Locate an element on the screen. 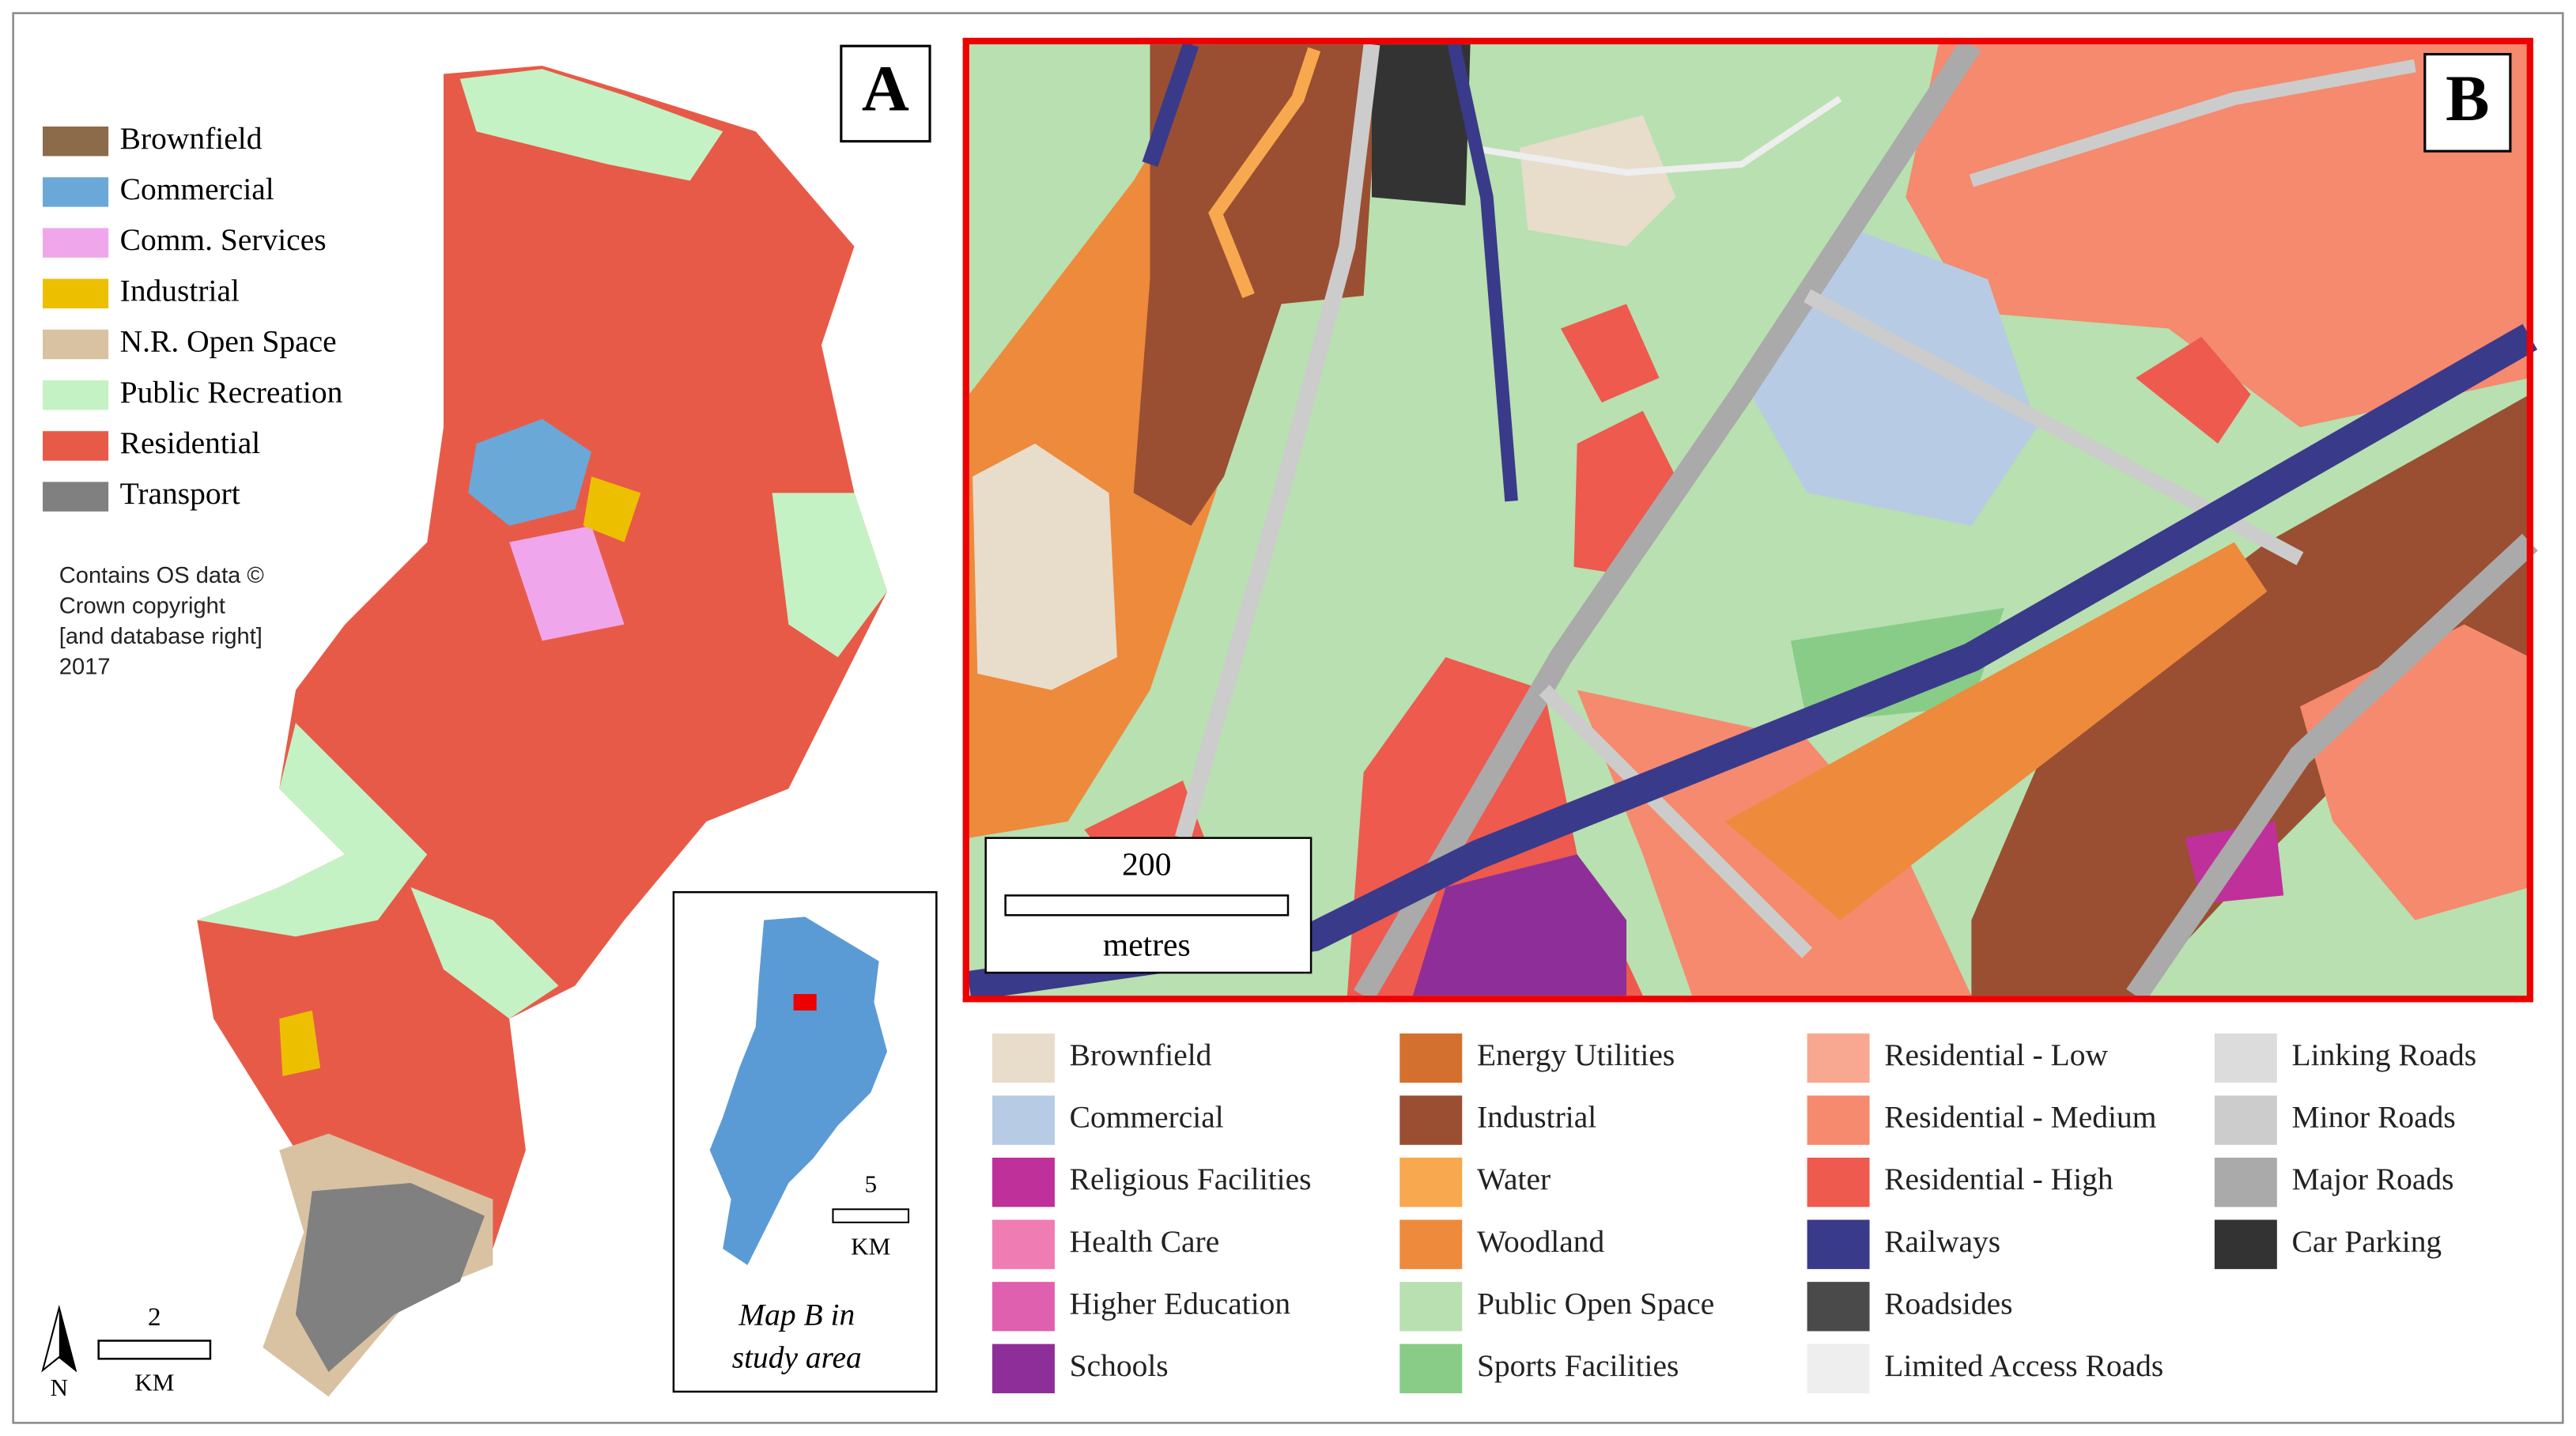  legend-label: Residential - High is located at coordinates (1998, 1179).